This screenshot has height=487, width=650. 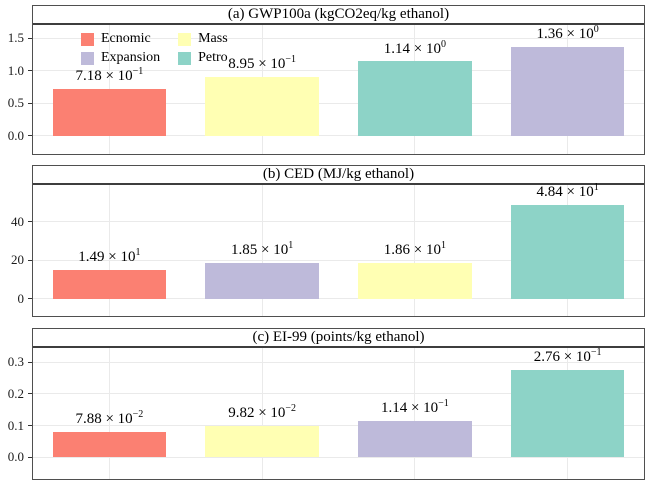 What do you see at coordinates (126, 38) in the screenshot?
I see `legend-label: Ecnomic` at bounding box center [126, 38].